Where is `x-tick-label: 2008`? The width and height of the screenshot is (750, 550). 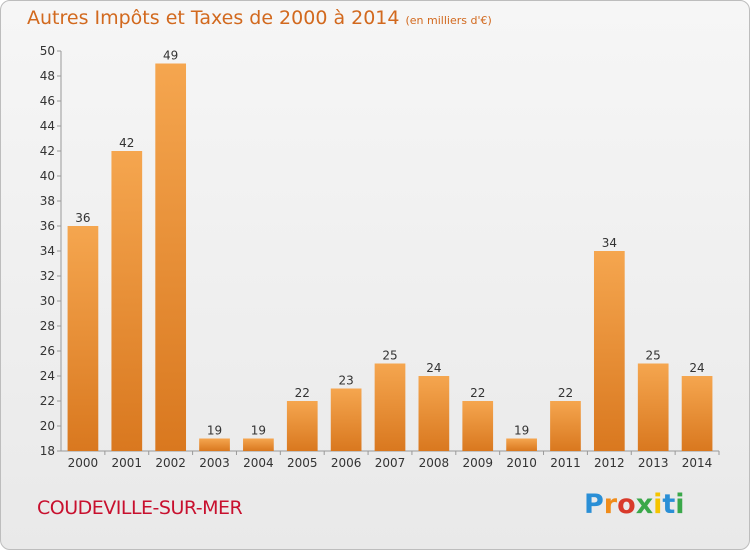 x-tick-label: 2008 is located at coordinates (434, 463).